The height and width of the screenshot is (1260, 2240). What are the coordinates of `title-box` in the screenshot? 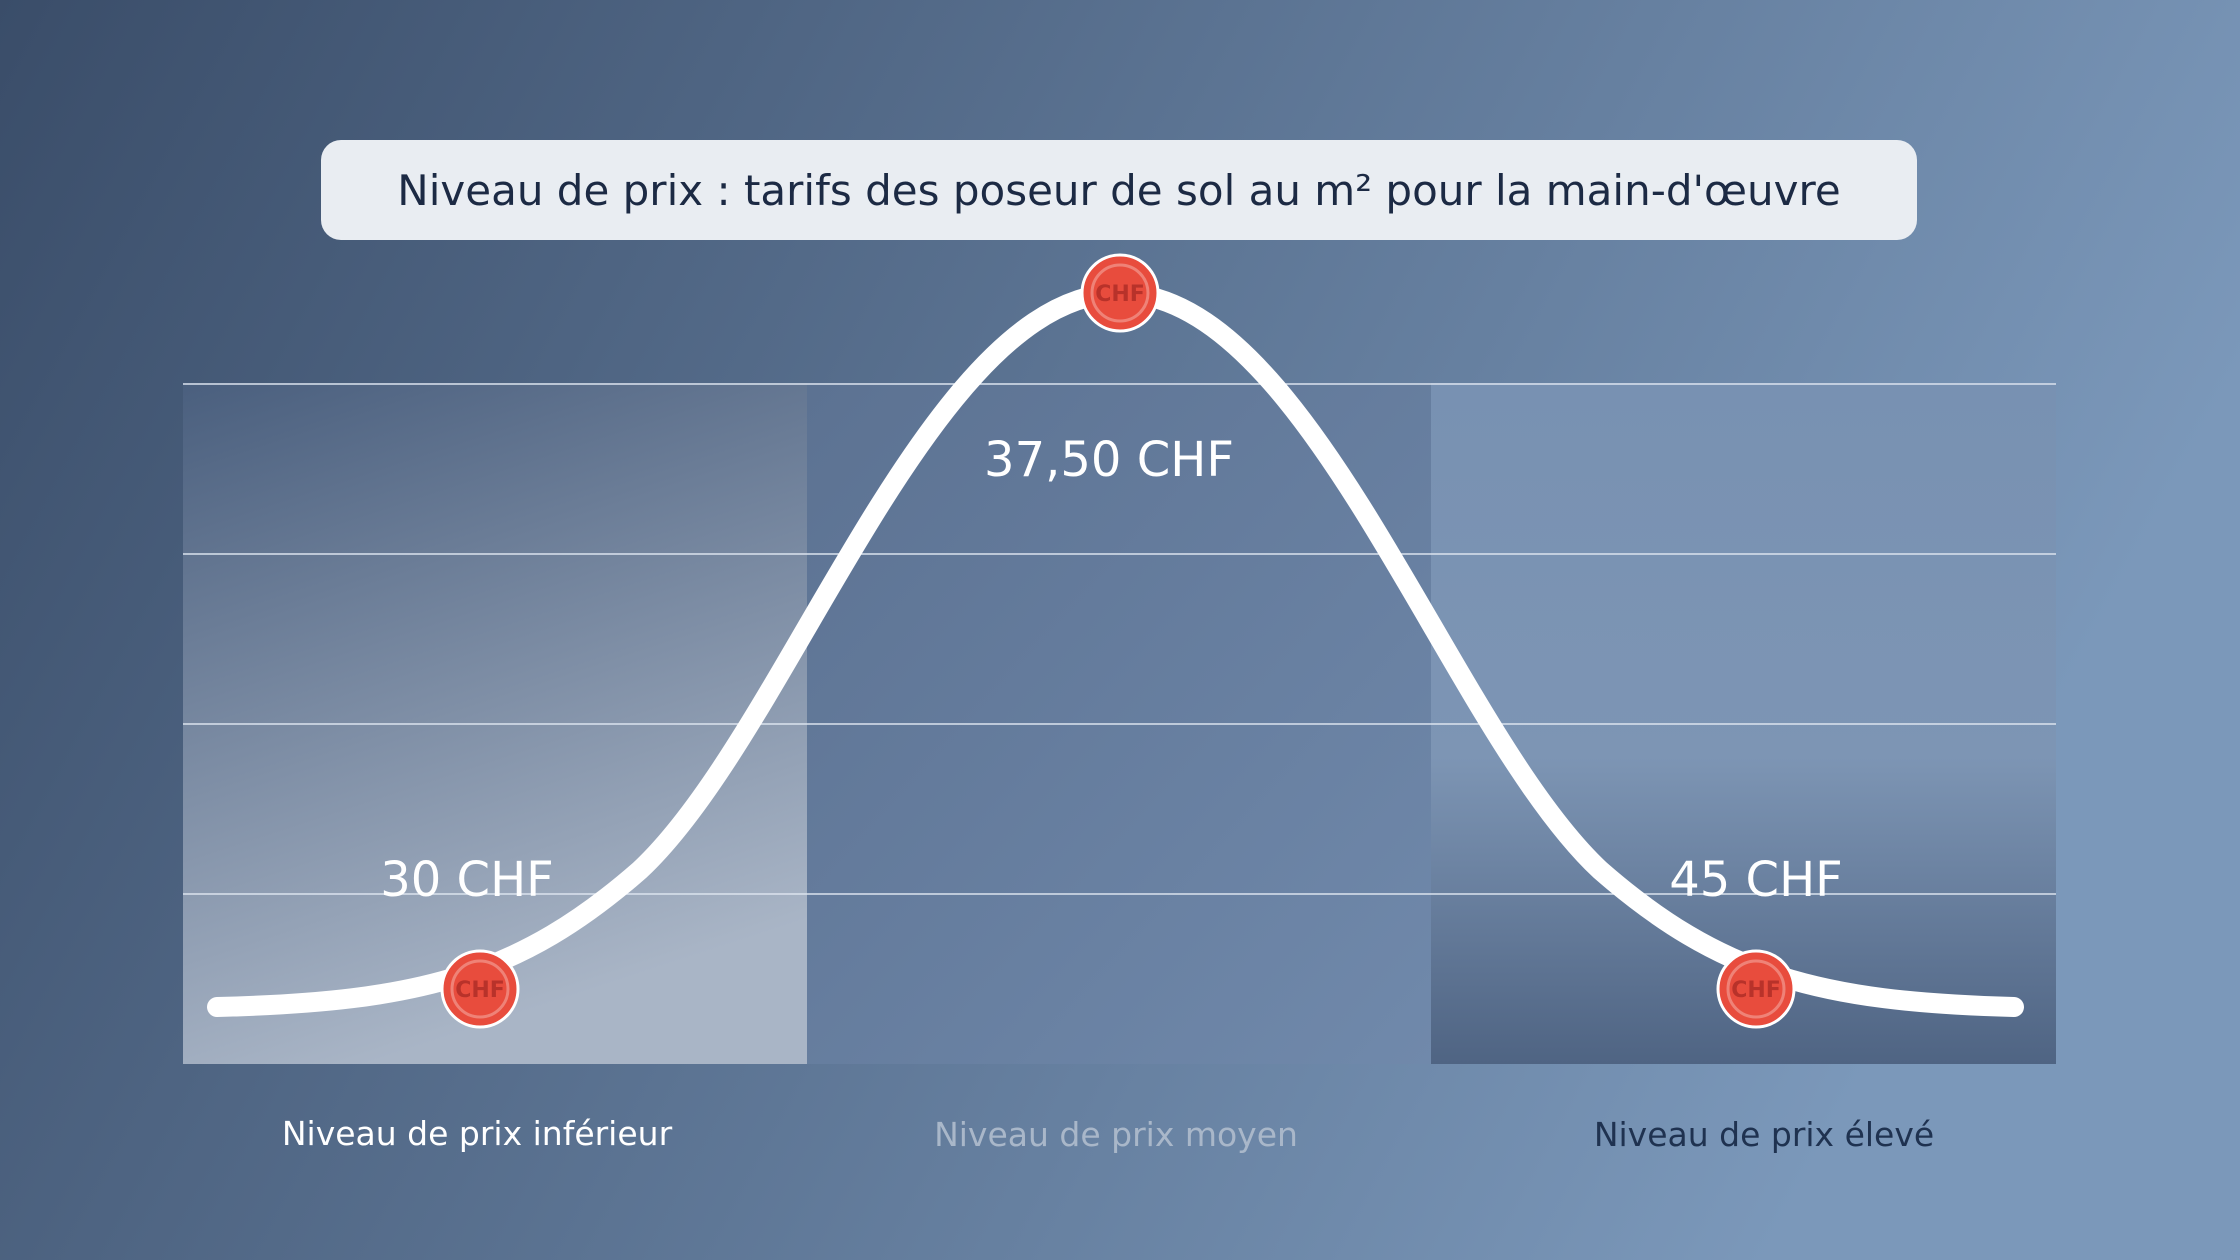 It's located at (1119, 190).